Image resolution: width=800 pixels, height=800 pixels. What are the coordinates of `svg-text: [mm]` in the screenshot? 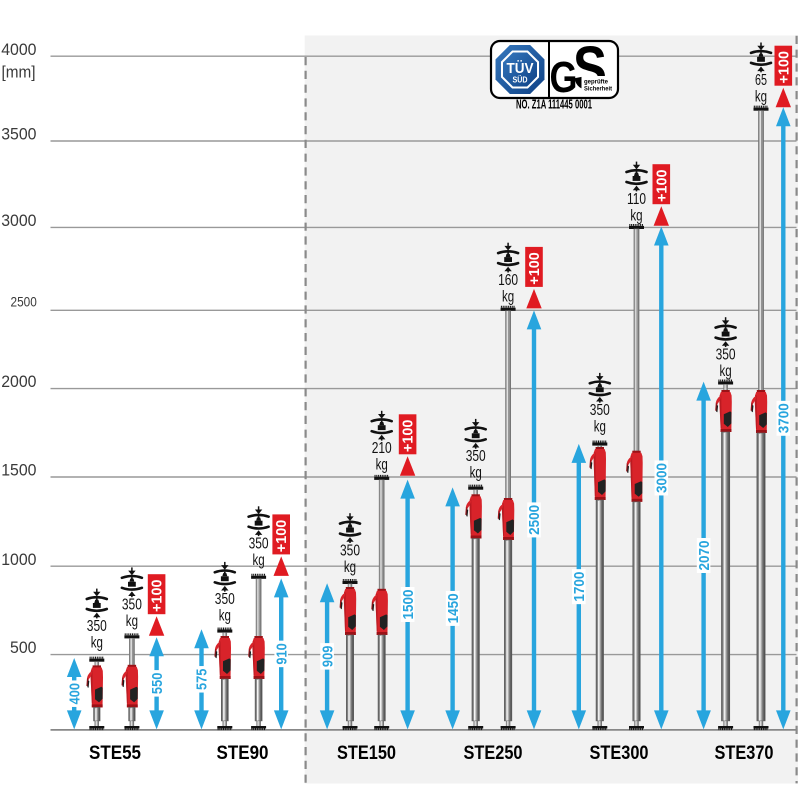 It's located at (19, 73).